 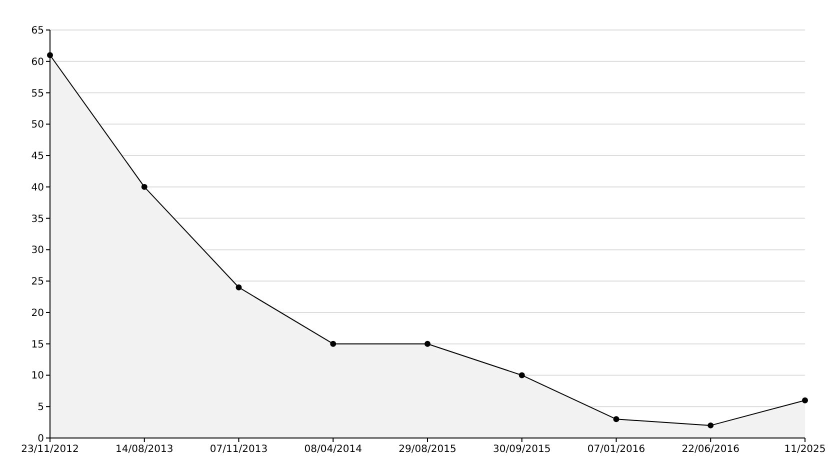 What do you see at coordinates (37, 156) in the screenshot?
I see `y-tick-label: 45` at bounding box center [37, 156].